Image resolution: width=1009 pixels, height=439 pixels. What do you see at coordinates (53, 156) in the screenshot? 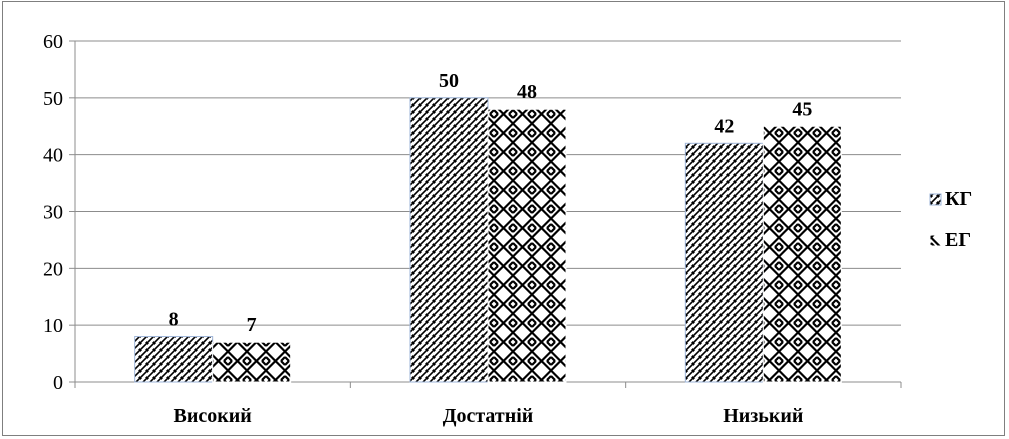
I see `y-tick-label: 40` at bounding box center [53, 156].